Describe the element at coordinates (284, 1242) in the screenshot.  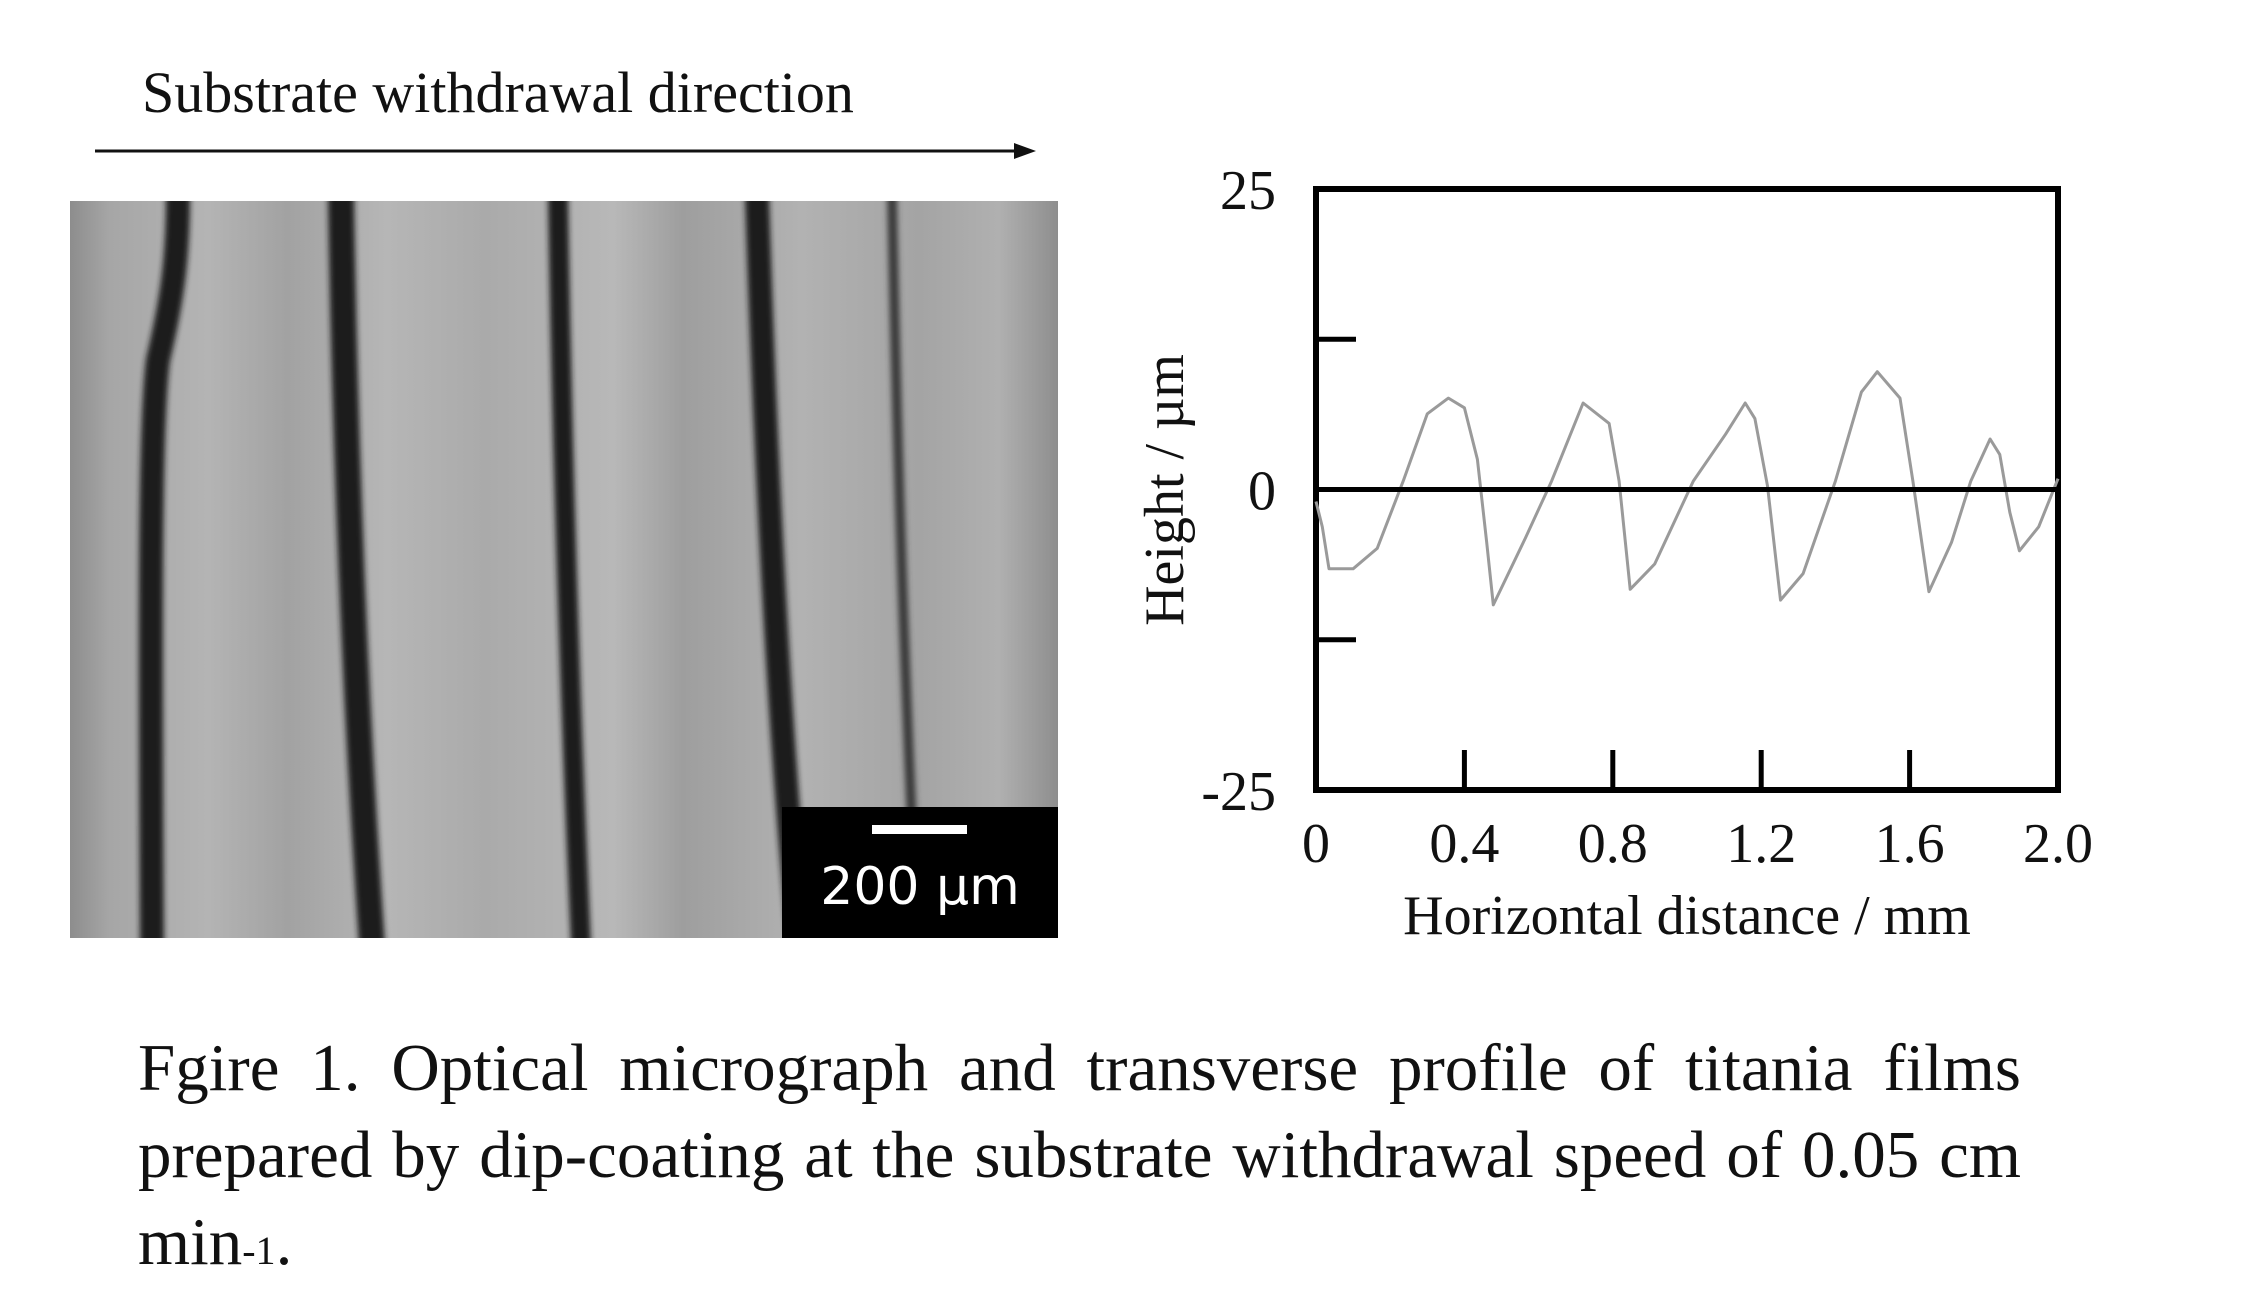
I see `caption-end: .` at that location.